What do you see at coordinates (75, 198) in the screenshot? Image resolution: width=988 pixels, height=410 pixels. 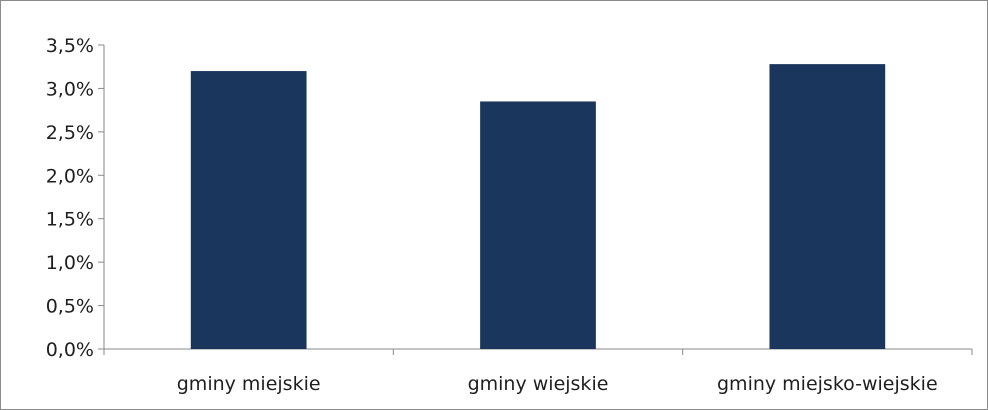 I see `y-axis: 0,0% 0,5% 1,0% 1,5% 2,0% 2,5% 3,0% 3,5%` at bounding box center [75, 198].